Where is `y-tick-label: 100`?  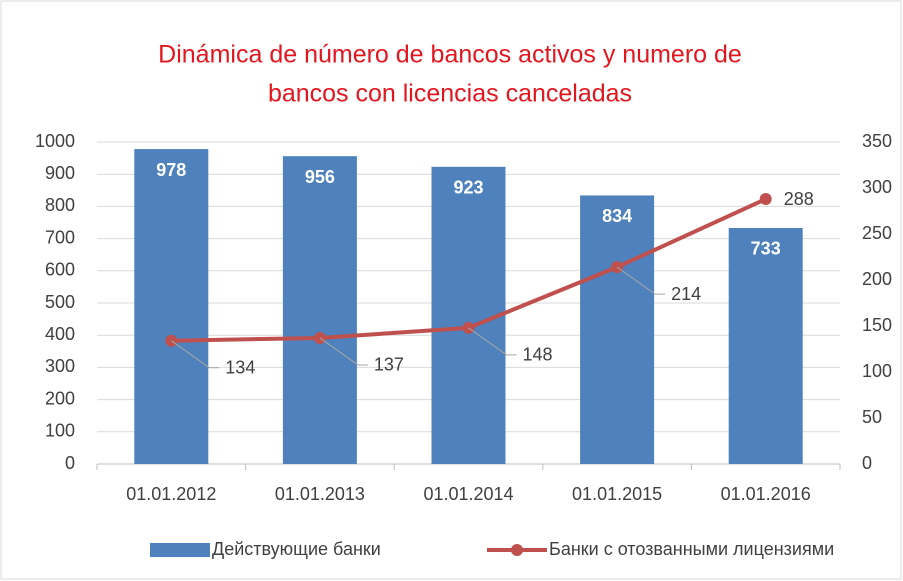 y-tick-label: 100 is located at coordinates (60, 431).